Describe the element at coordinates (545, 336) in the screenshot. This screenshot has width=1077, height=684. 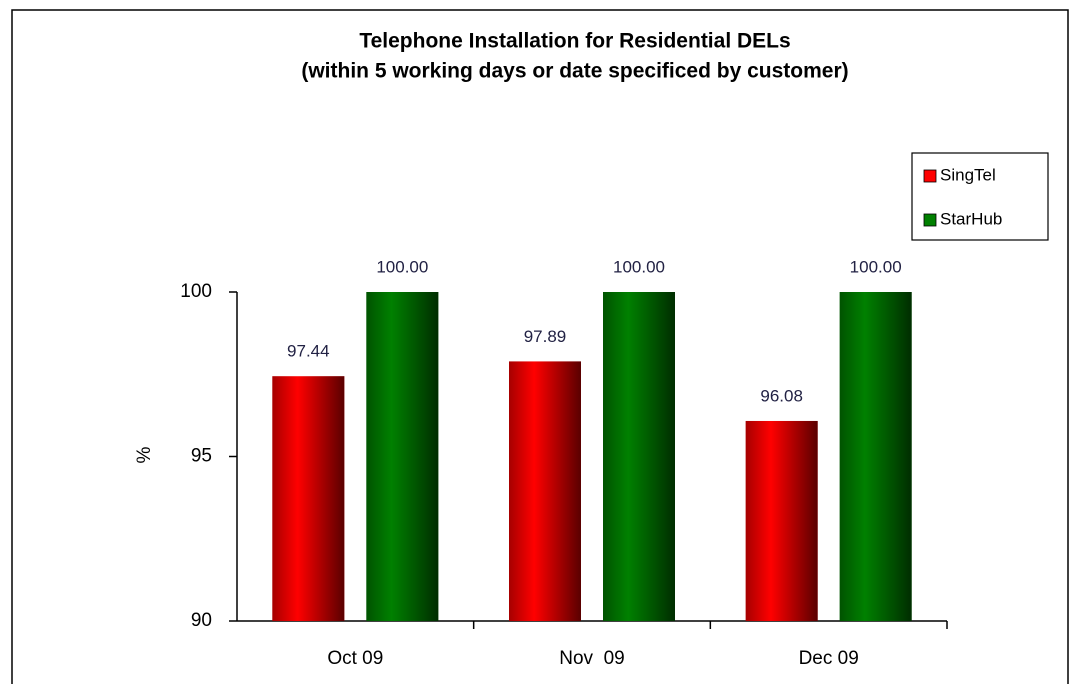
I see `data-label: 97.89` at that location.